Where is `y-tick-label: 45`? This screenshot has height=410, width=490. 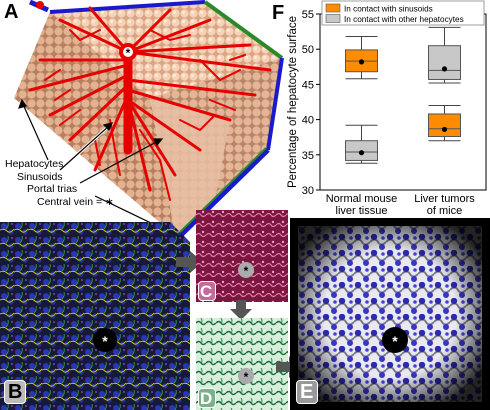
y-tick-label: 45 is located at coordinates (308, 85).